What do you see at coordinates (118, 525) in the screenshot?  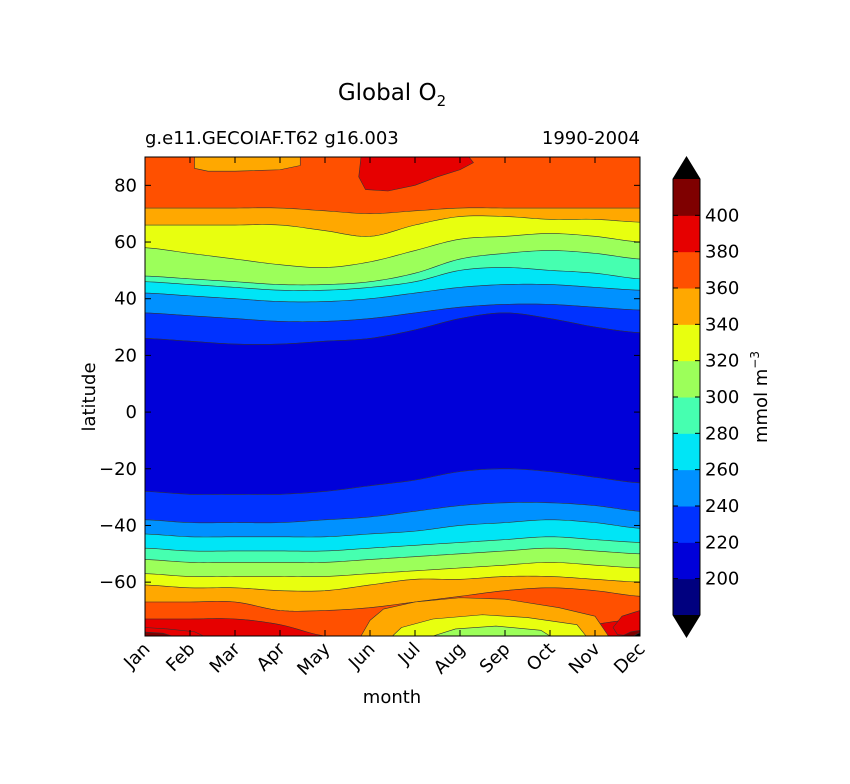 I see `y-tick-label: −40` at bounding box center [118, 525].